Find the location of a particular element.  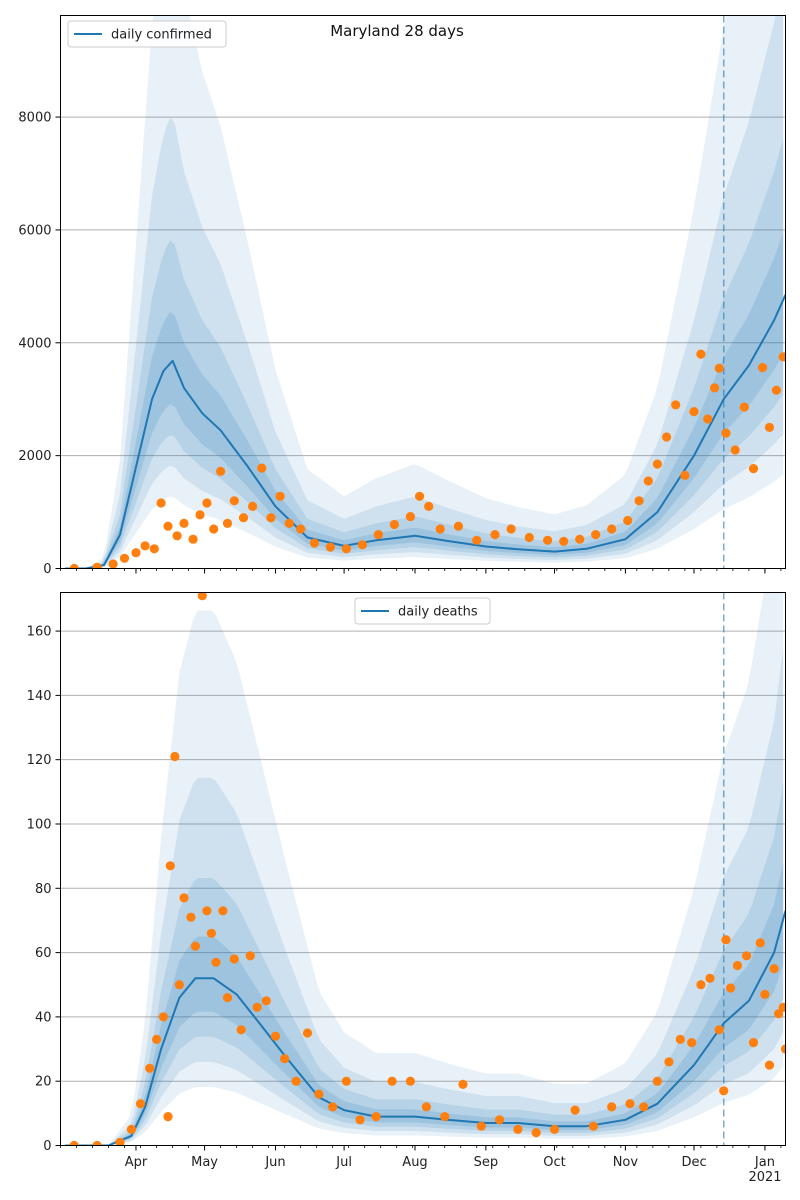

deaths-y-tick-label: 80 is located at coordinates (43, 889).